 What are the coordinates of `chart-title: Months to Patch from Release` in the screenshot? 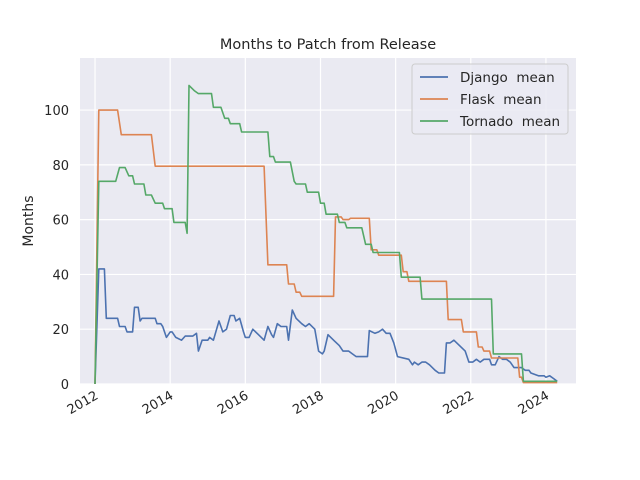 It's located at (328, 45).